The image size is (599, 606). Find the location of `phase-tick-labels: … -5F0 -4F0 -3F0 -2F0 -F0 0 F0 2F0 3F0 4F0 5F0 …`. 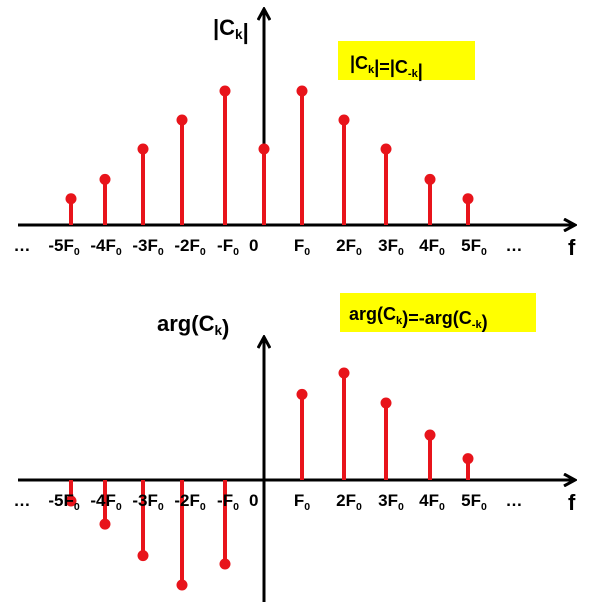

phase-tick-labels: … -5F0 -4F0 -3F0 -2F0 -F0 0 F0 2F0 3F0 4F0 5F0 … is located at coordinates (268, 502).